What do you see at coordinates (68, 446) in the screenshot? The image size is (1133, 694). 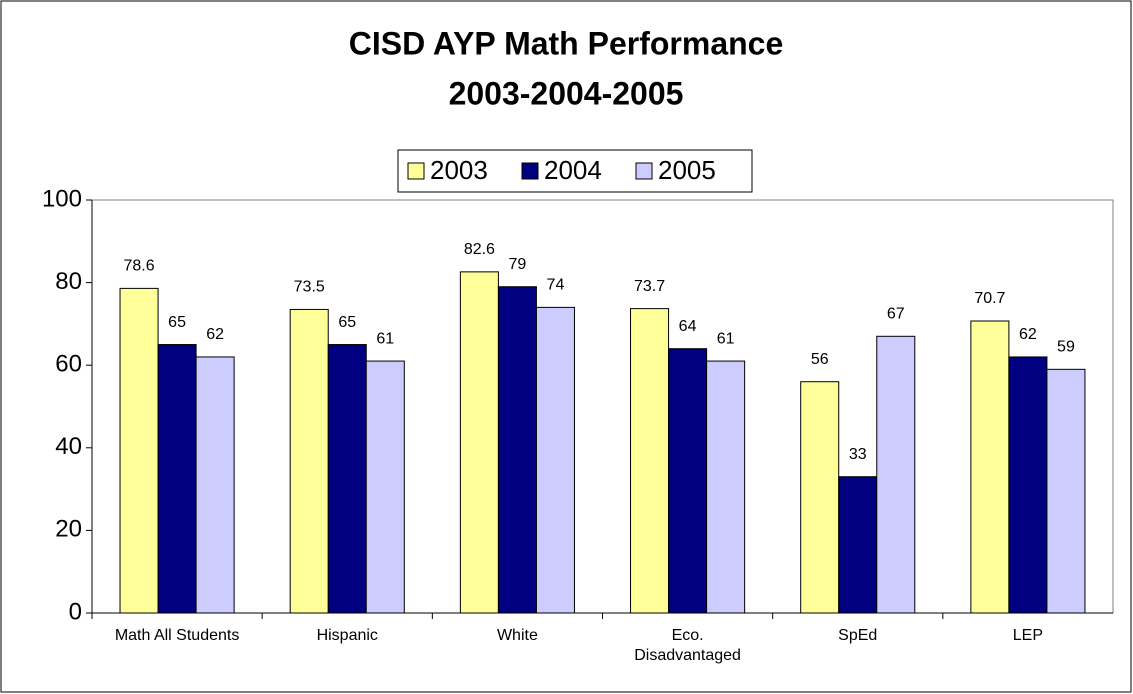 I see `y-tick-label: 40` at bounding box center [68, 446].